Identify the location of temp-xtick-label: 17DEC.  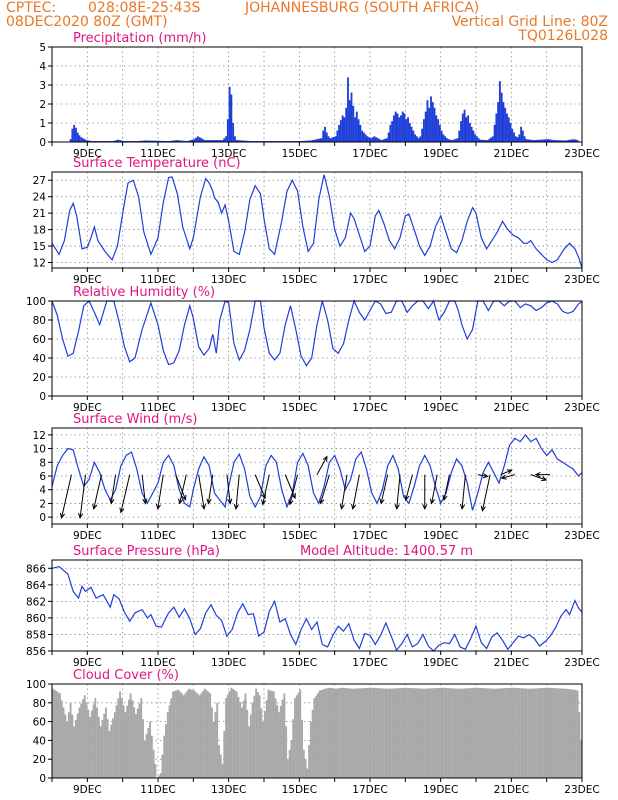
(369, 280).